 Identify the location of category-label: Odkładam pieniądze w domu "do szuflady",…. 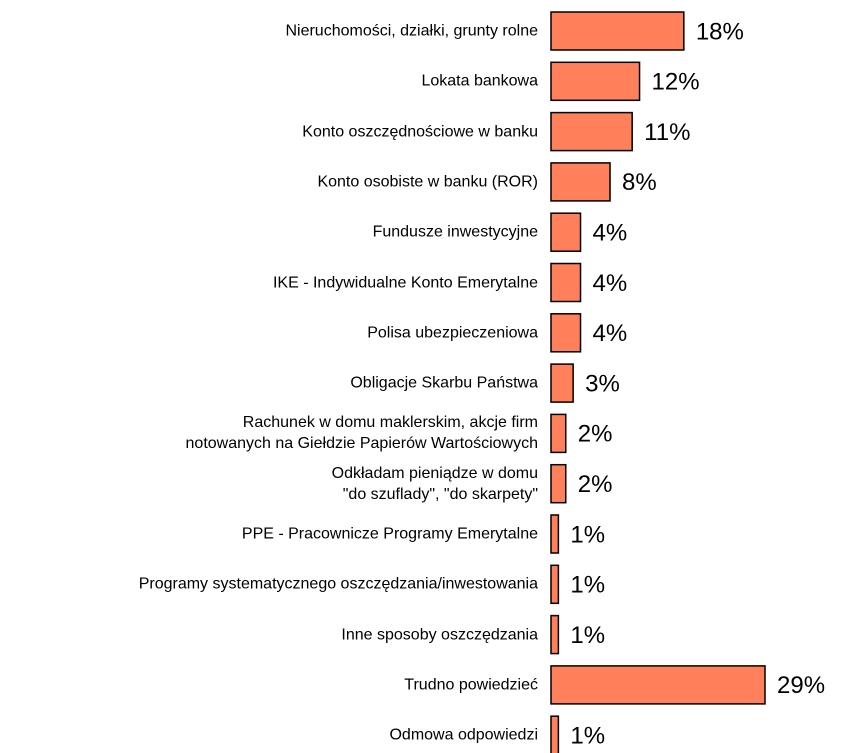
(434, 483).